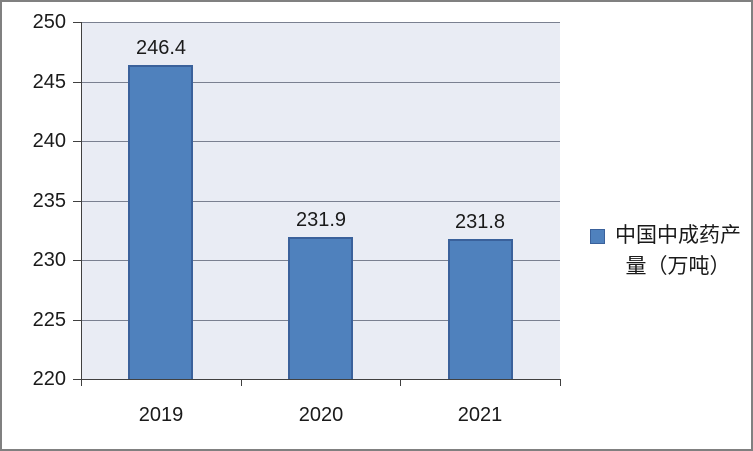 This screenshot has width=753, height=451. I want to click on bar-data-label: 246.4, so click(161, 48).